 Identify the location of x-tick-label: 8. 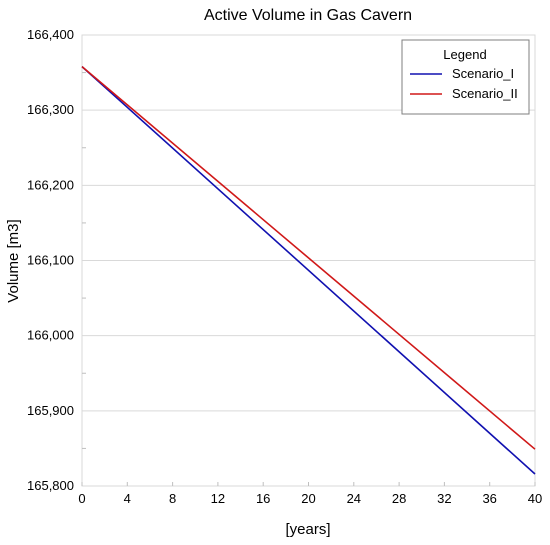
(172, 498).